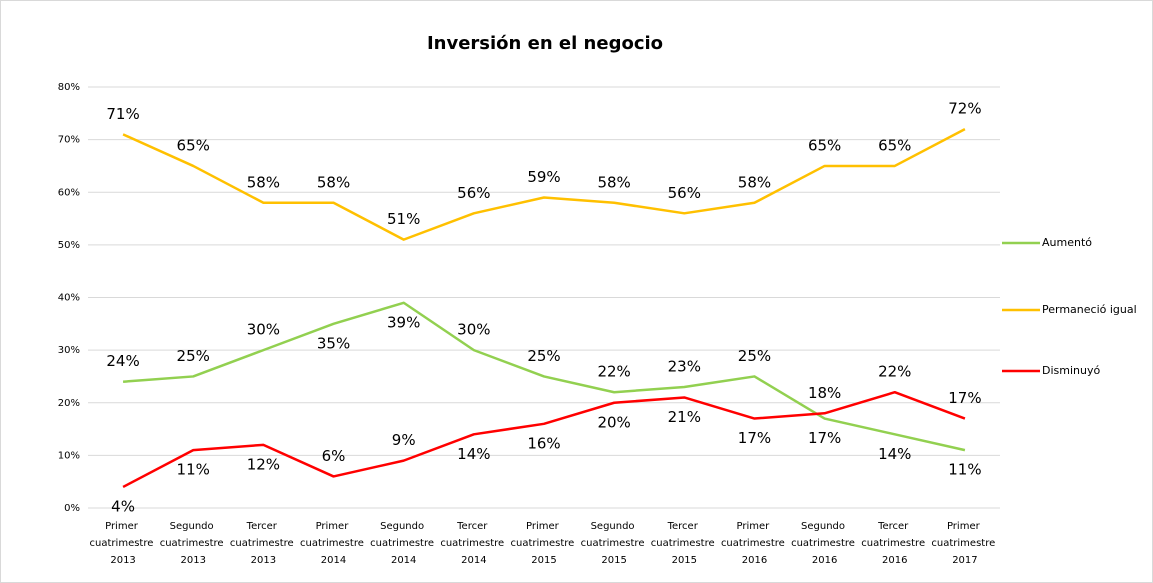 The height and width of the screenshot is (583, 1153). Describe the element at coordinates (754, 543) in the screenshot. I see `x-tick-label: Primer cuatrimestre 2016` at that location.